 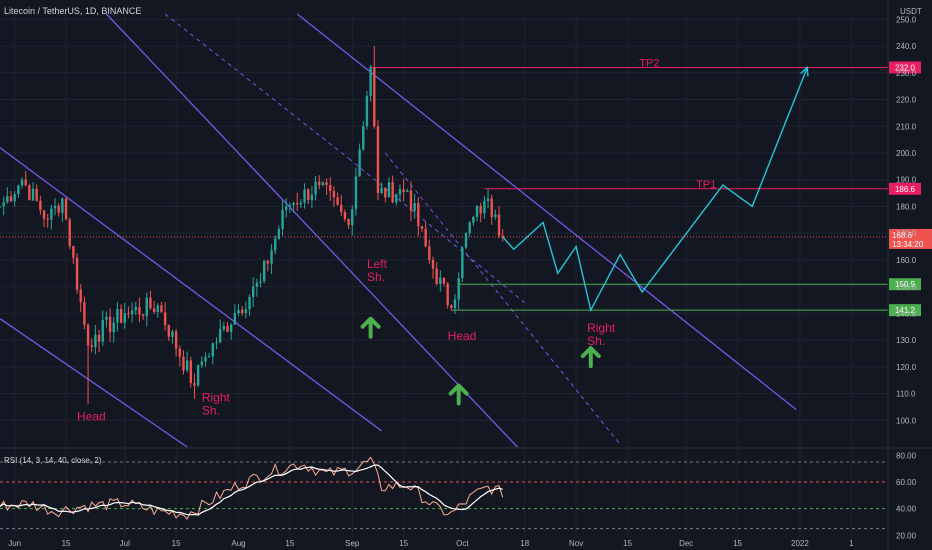 What do you see at coordinates (524, 543) in the screenshot?
I see `x-tick-label: 18` at bounding box center [524, 543].